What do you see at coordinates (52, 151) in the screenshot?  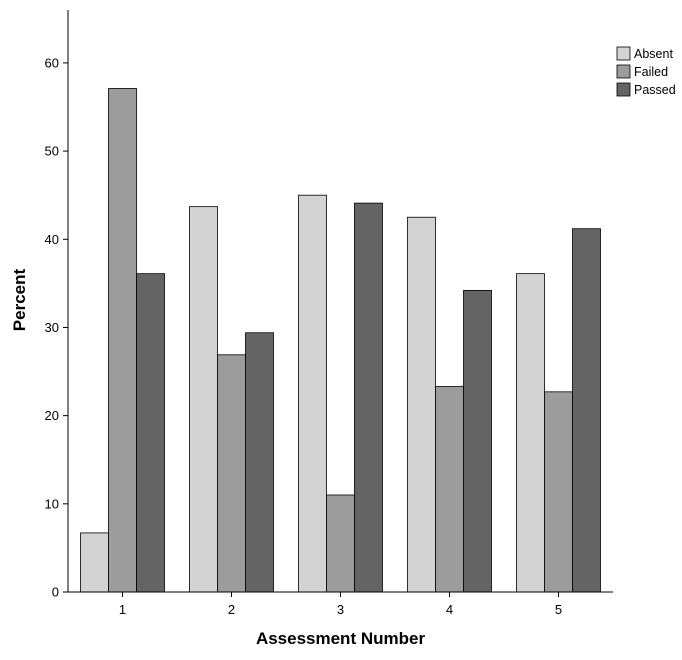 I see `y-tick-label: 50` at bounding box center [52, 151].